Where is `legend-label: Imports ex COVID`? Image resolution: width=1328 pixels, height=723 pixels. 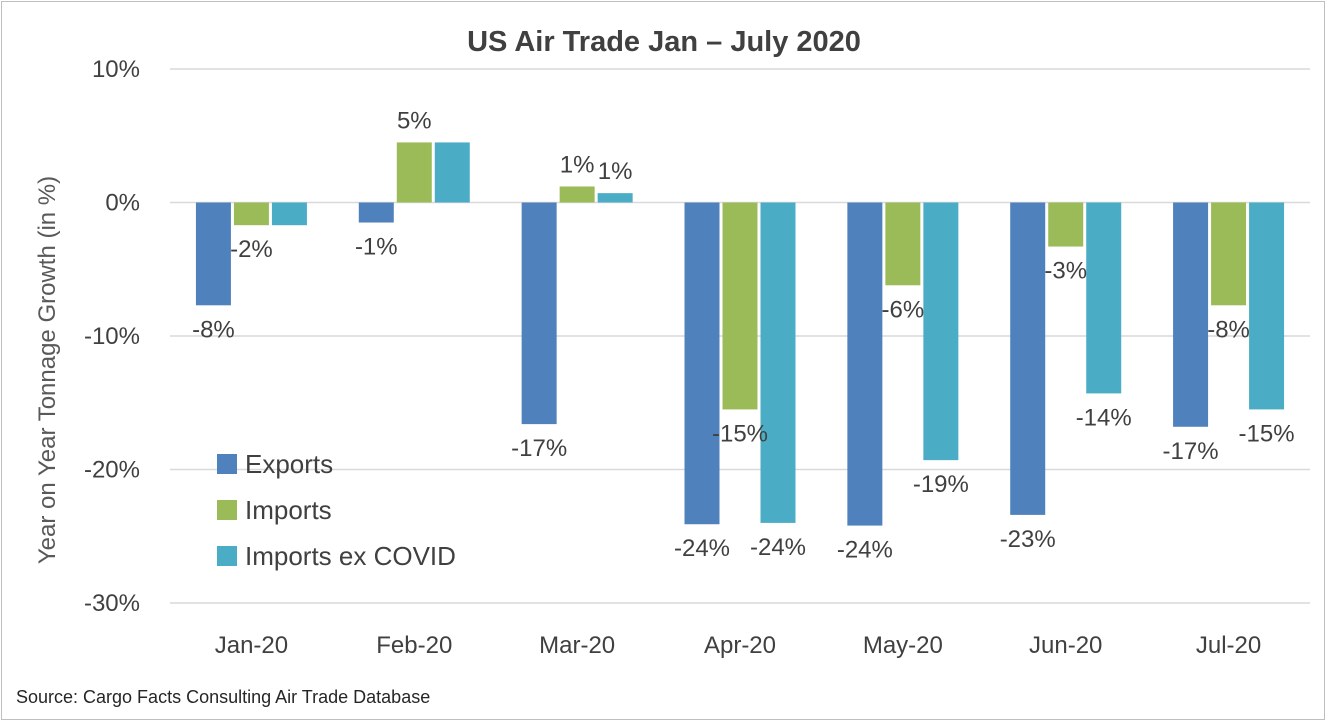 legend-label: Imports ex COVID is located at coordinates (350, 556).